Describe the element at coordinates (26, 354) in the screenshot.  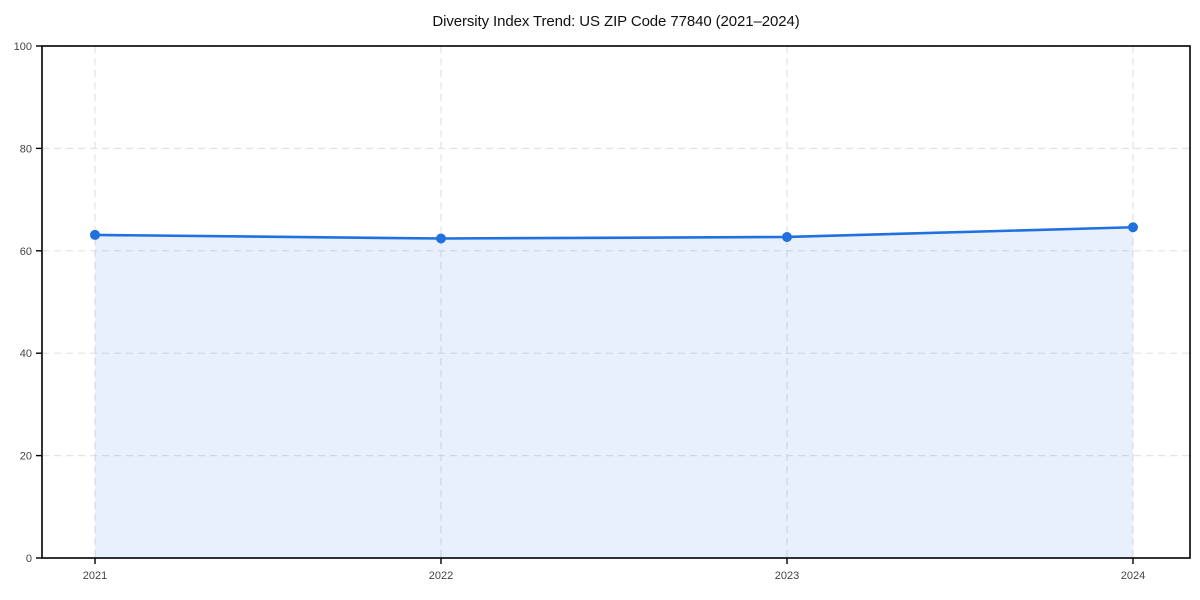
I see `y-tick-label: 40` at that location.